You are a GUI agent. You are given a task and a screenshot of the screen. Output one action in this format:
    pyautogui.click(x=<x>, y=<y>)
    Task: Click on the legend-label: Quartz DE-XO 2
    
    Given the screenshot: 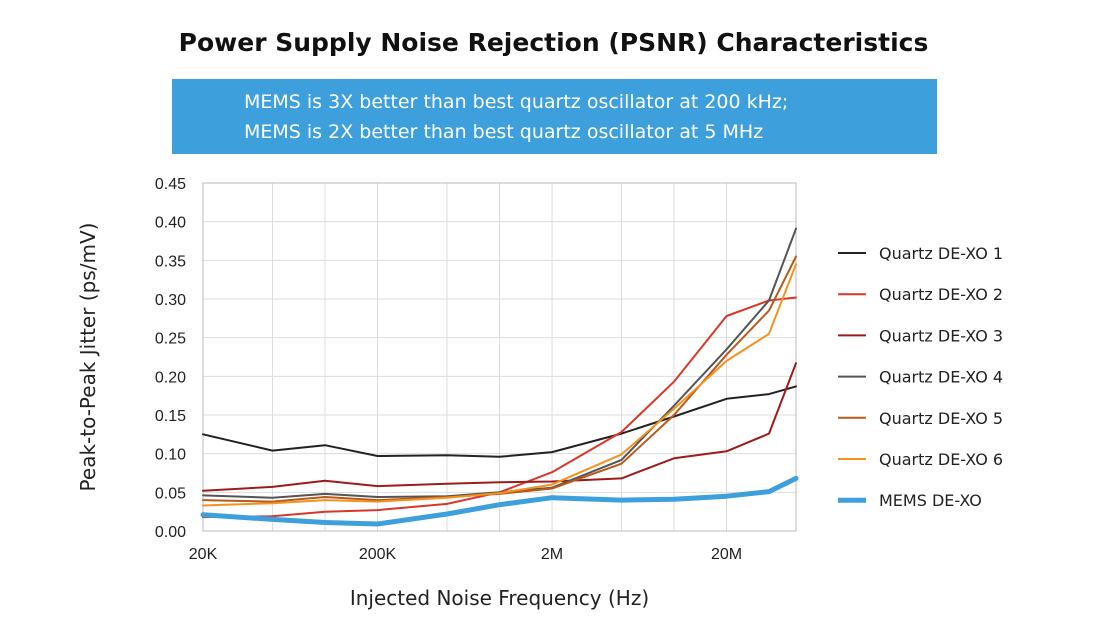 What is the action you would take?
    pyautogui.click(x=941, y=294)
    